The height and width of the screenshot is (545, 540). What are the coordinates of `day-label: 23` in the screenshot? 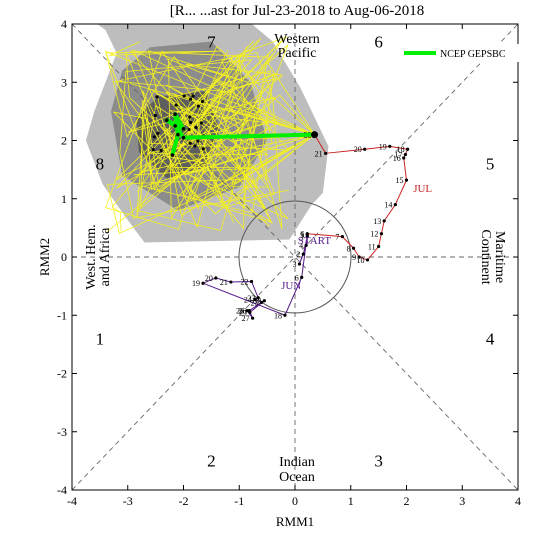 It's located at (251, 298).